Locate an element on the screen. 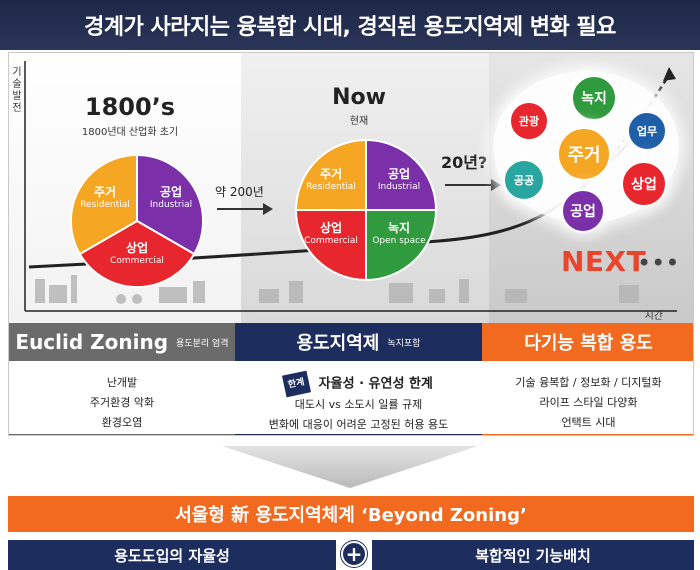 The image size is (700, 570). pie-now-residential-label: 주거 Residential is located at coordinates (331, 178).